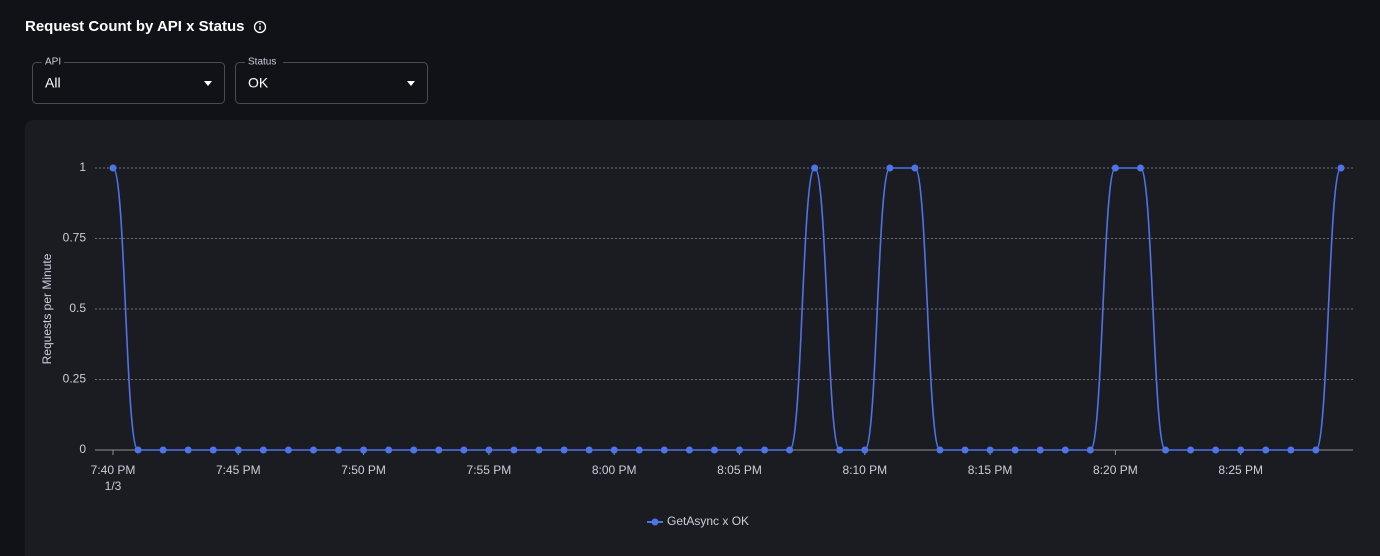  Describe the element at coordinates (75, 379) in the screenshot. I see `y-tick-label: 0.25` at that location.